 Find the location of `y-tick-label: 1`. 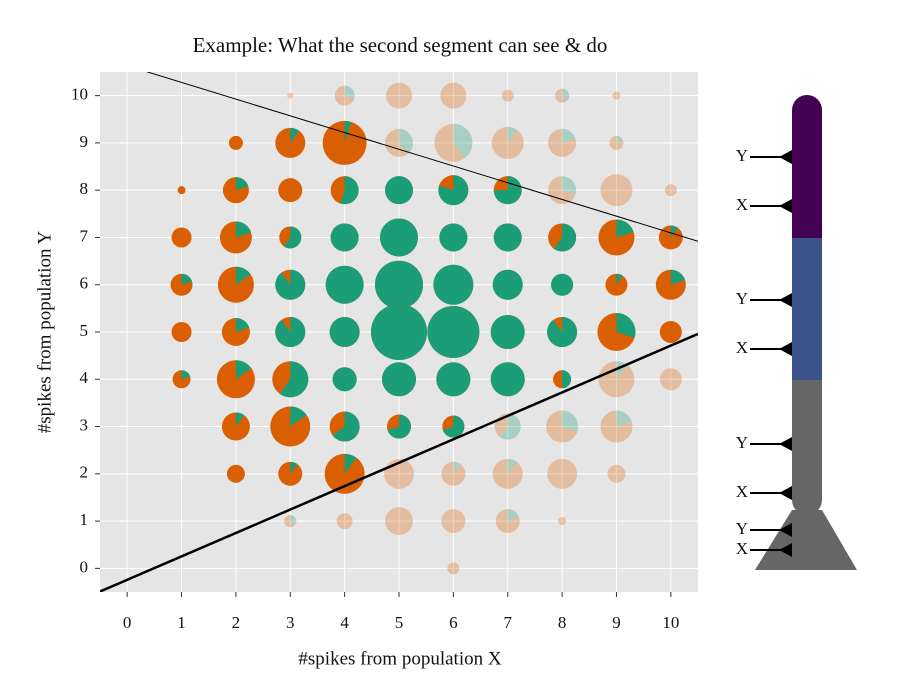

y-tick-label: 1 is located at coordinates (84, 519).